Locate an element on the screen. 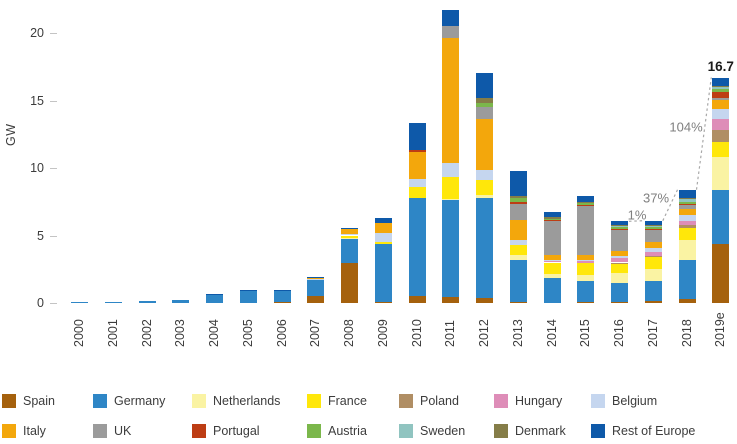 The height and width of the screenshot is (444, 737). bar-segment-austria-2017 is located at coordinates (653, 228).